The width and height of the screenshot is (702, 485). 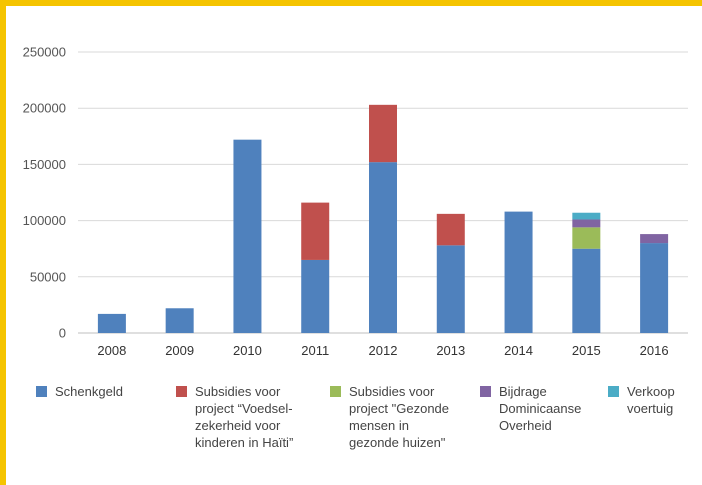 What do you see at coordinates (651, 391) in the screenshot?
I see `legend-label: Verkoop` at bounding box center [651, 391].